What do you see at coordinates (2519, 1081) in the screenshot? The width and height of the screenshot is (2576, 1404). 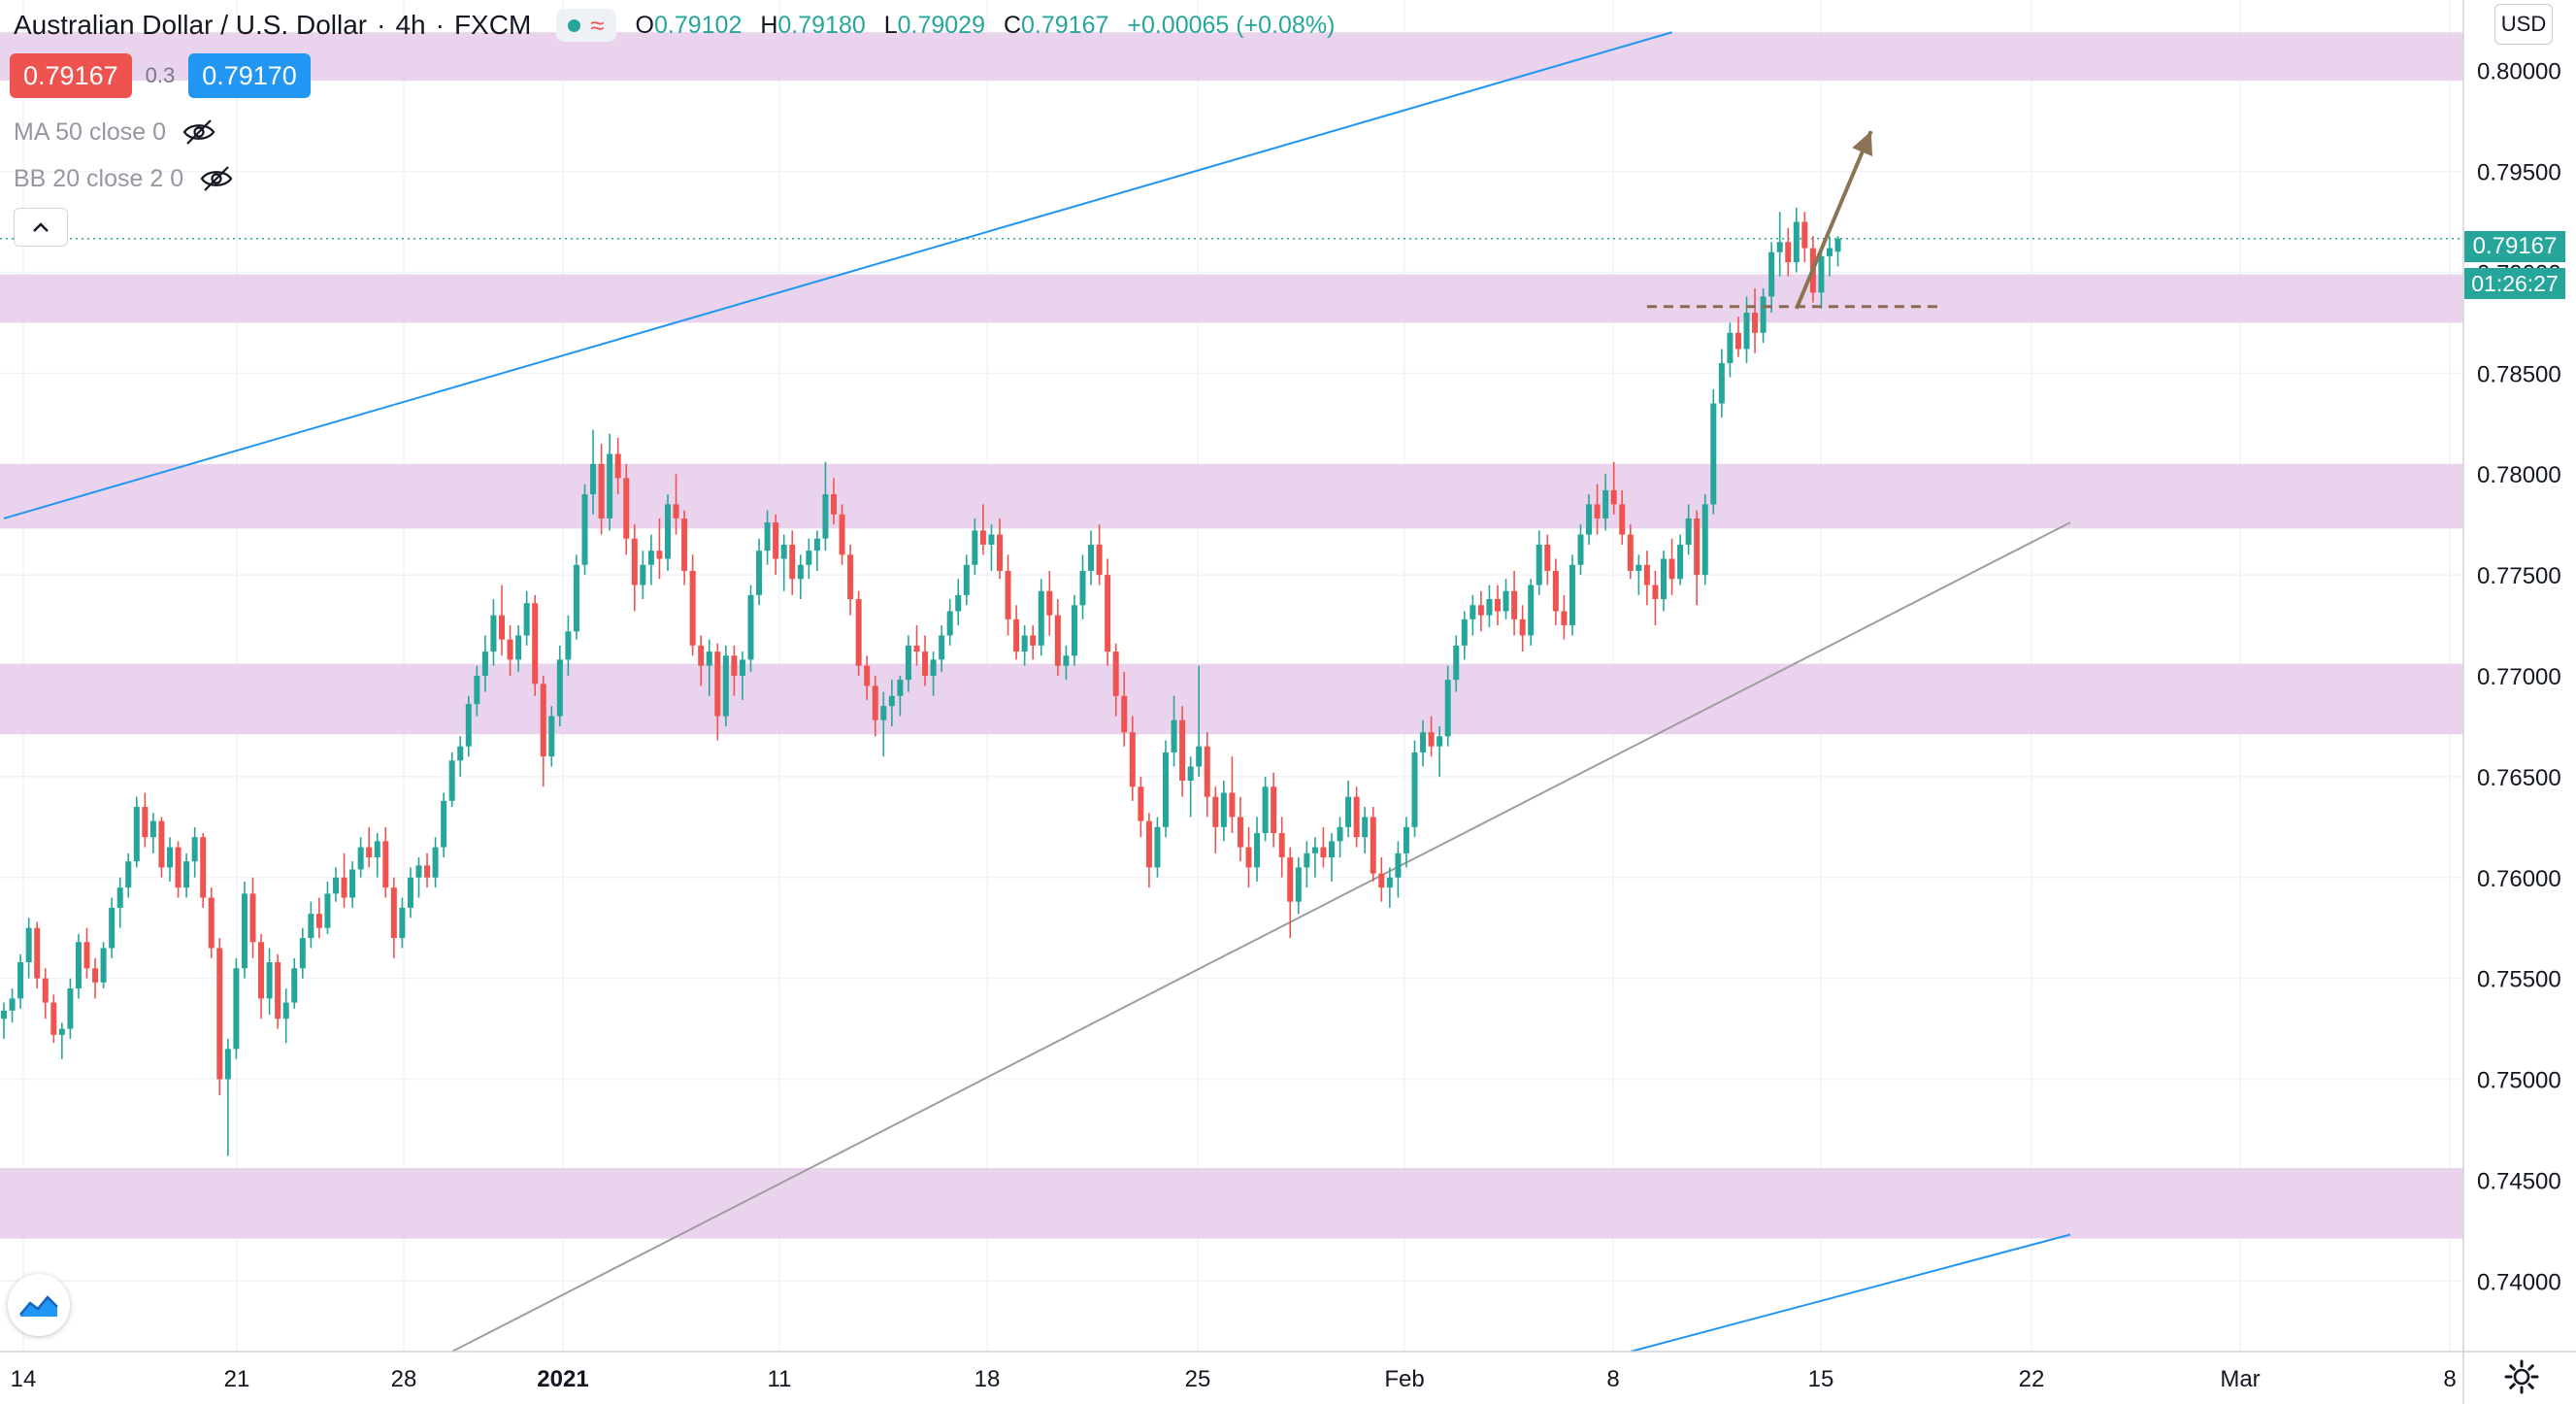 I see `price-tick-label: 0.75000` at bounding box center [2519, 1081].